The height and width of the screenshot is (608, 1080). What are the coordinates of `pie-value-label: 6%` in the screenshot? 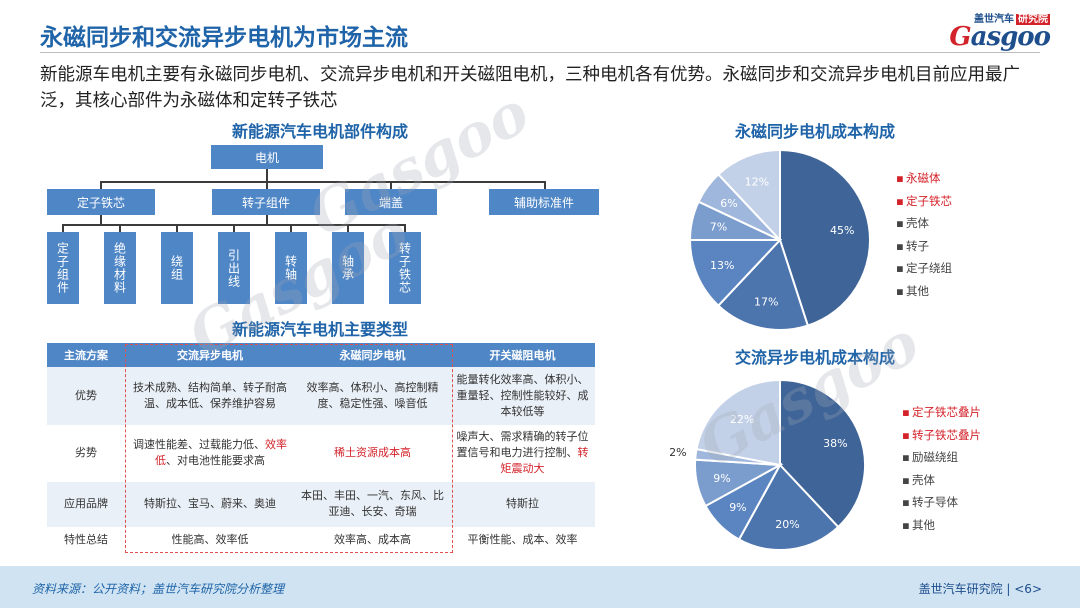 It's located at (728, 203).